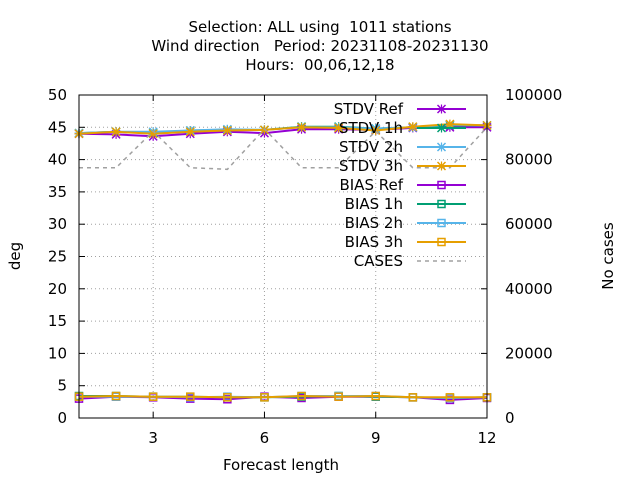  Describe the element at coordinates (153, 438) in the screenshot. I see `x-tick-label: 3` at that location.